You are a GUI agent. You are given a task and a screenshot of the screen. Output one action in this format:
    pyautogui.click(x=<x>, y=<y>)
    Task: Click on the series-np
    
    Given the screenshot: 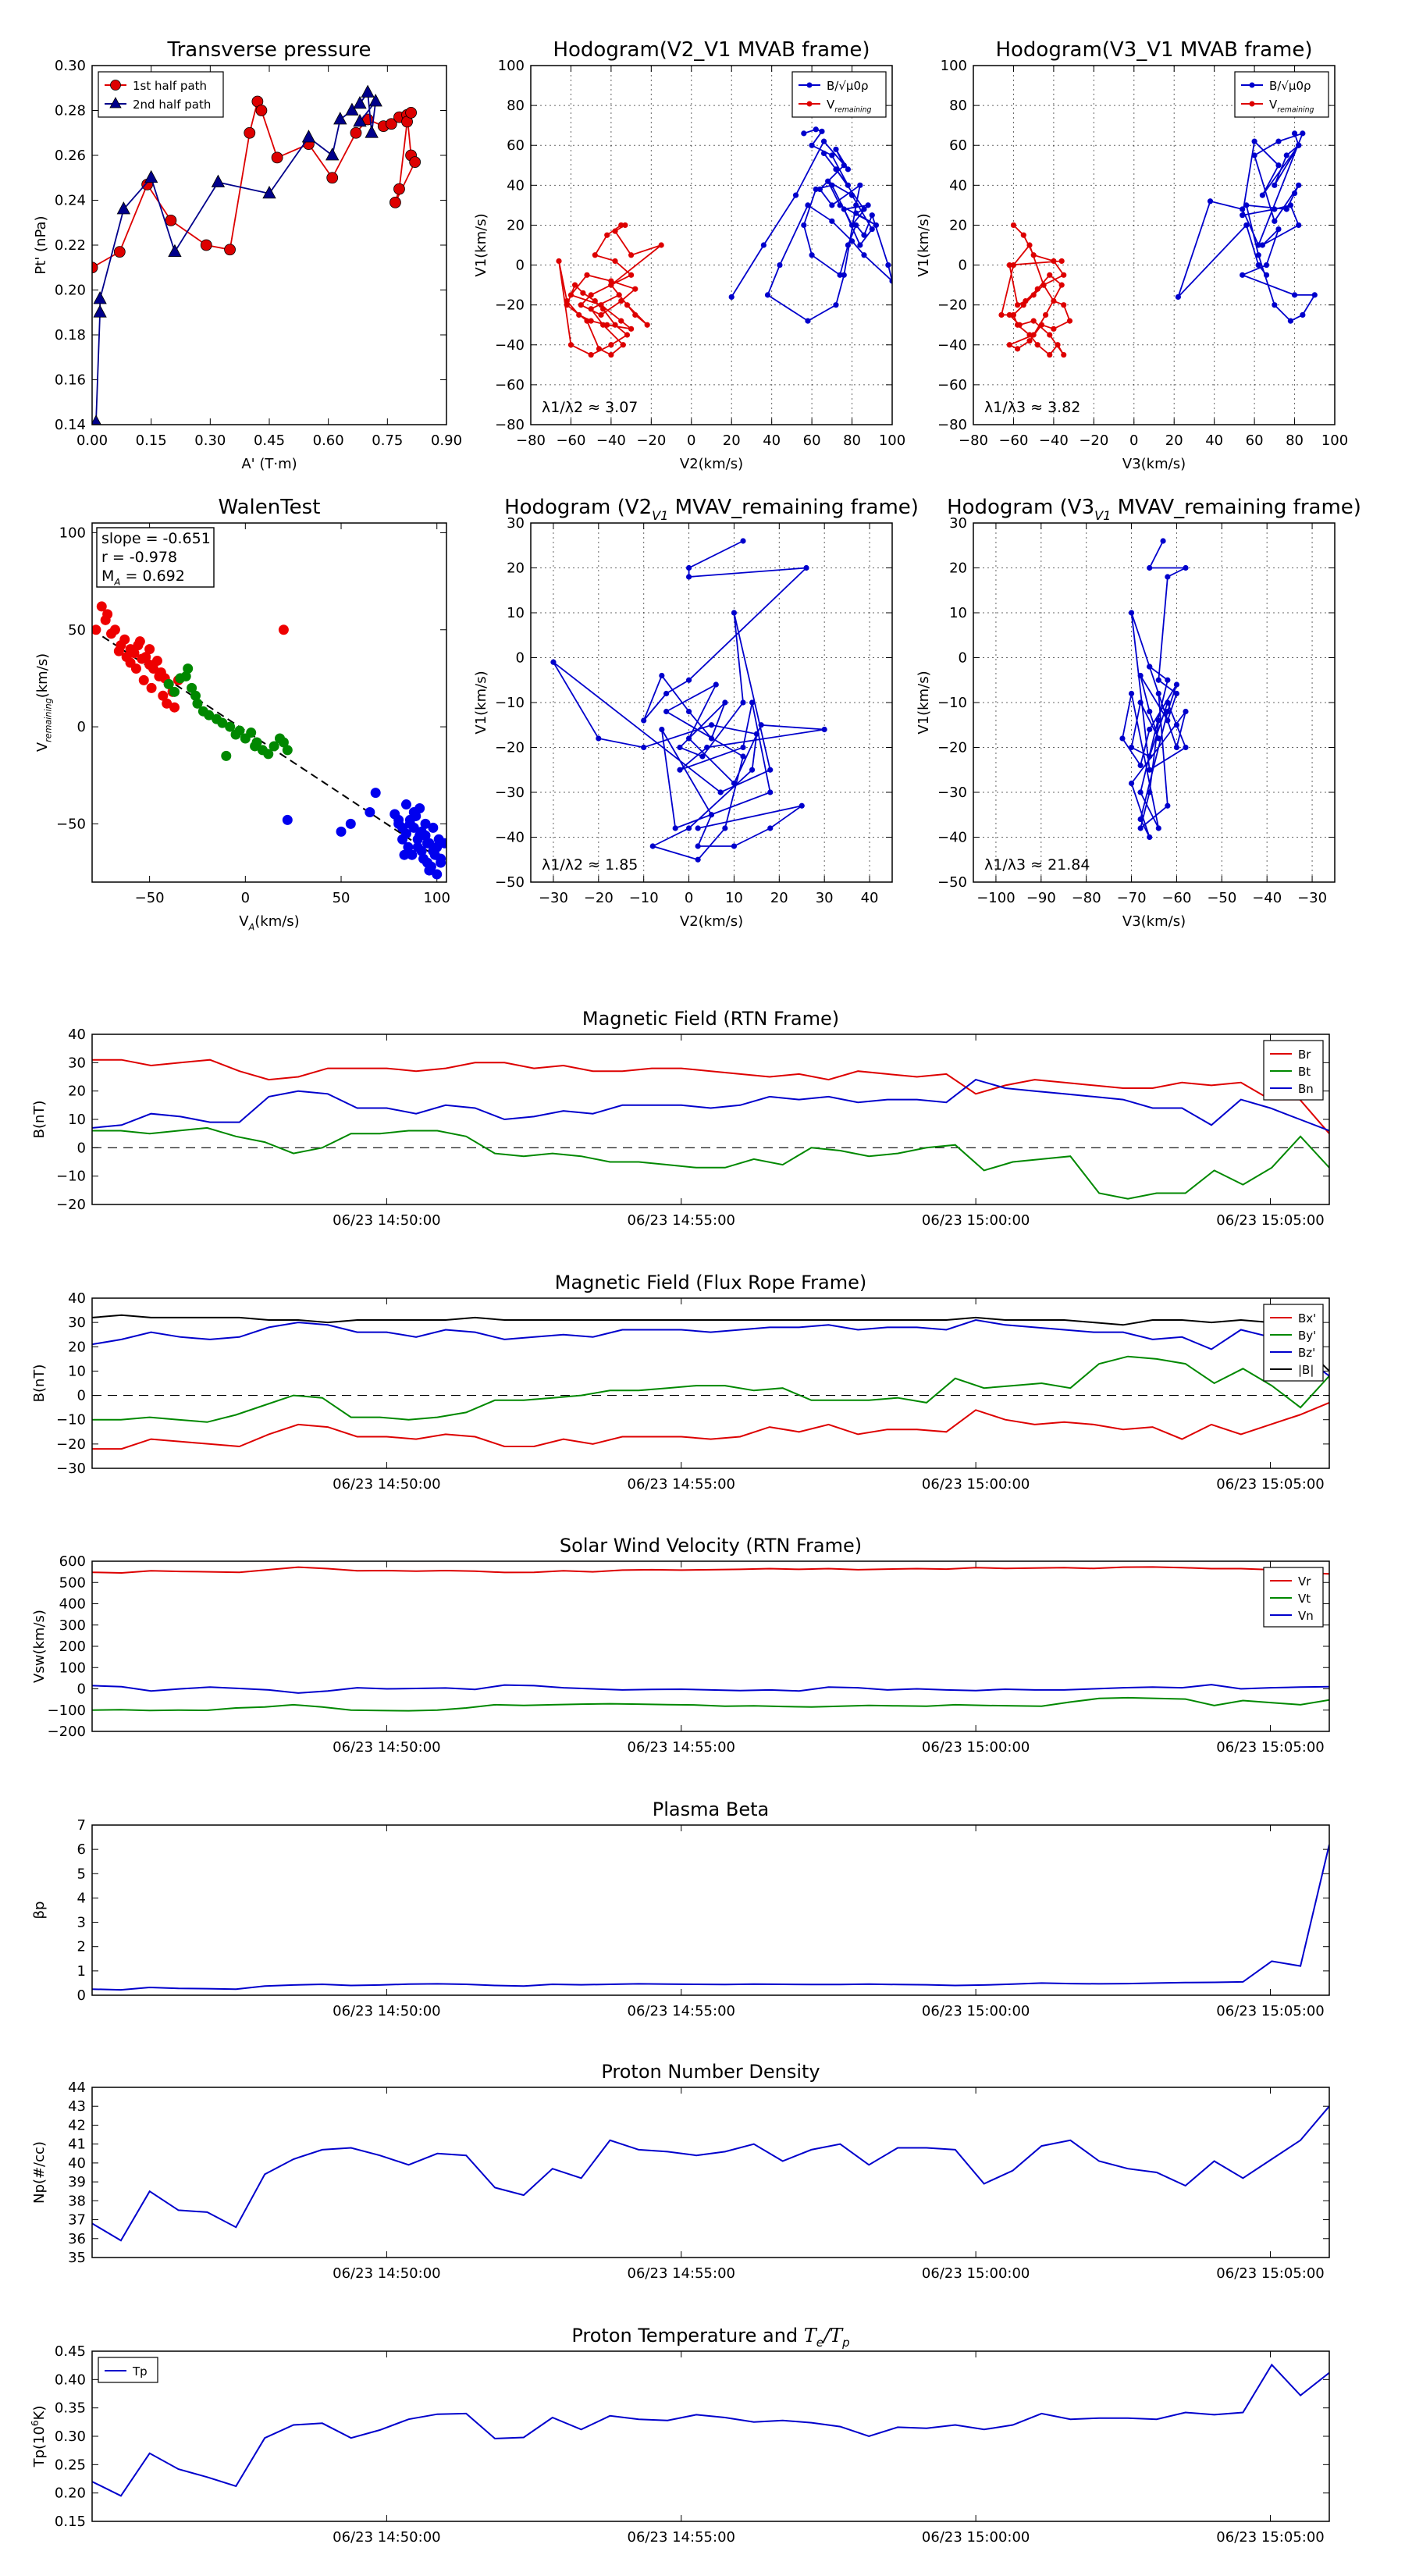 What is the action you would take?
    pyautogui.click(x=711, y=2173)
    